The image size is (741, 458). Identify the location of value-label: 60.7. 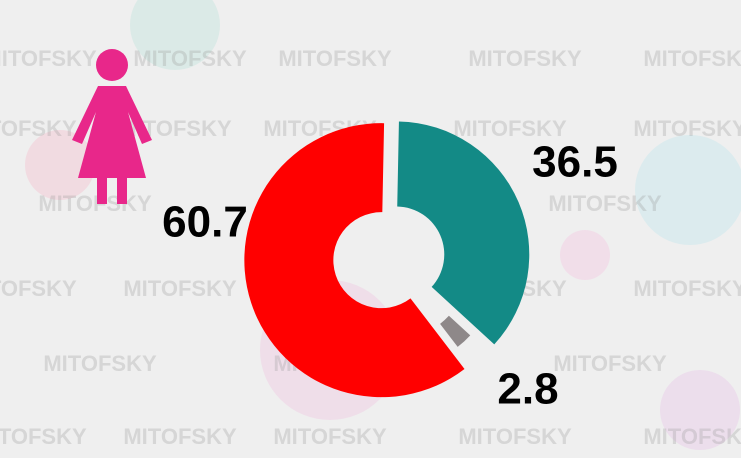
(205, 222).